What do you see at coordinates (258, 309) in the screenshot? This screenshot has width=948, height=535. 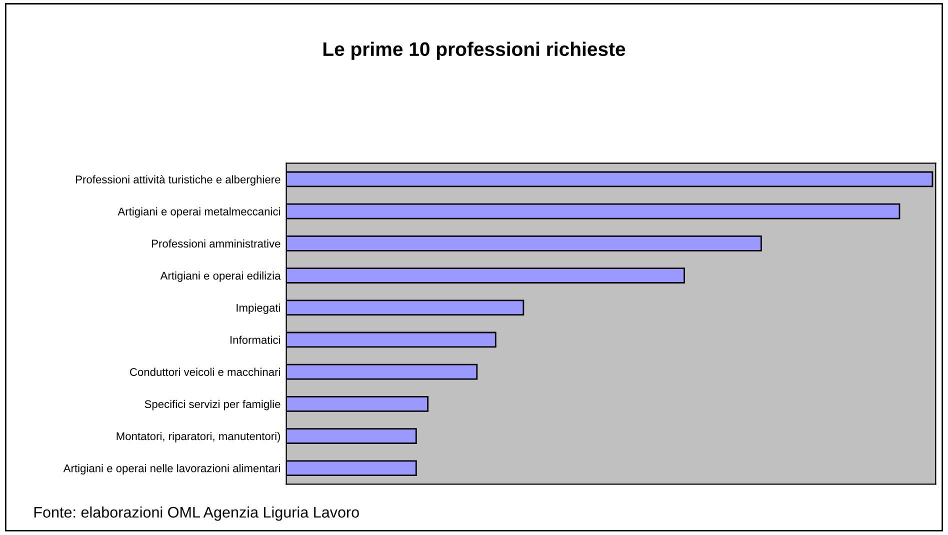 I see `y-tick-label: Impiegati` at bounding box center [258, 309].